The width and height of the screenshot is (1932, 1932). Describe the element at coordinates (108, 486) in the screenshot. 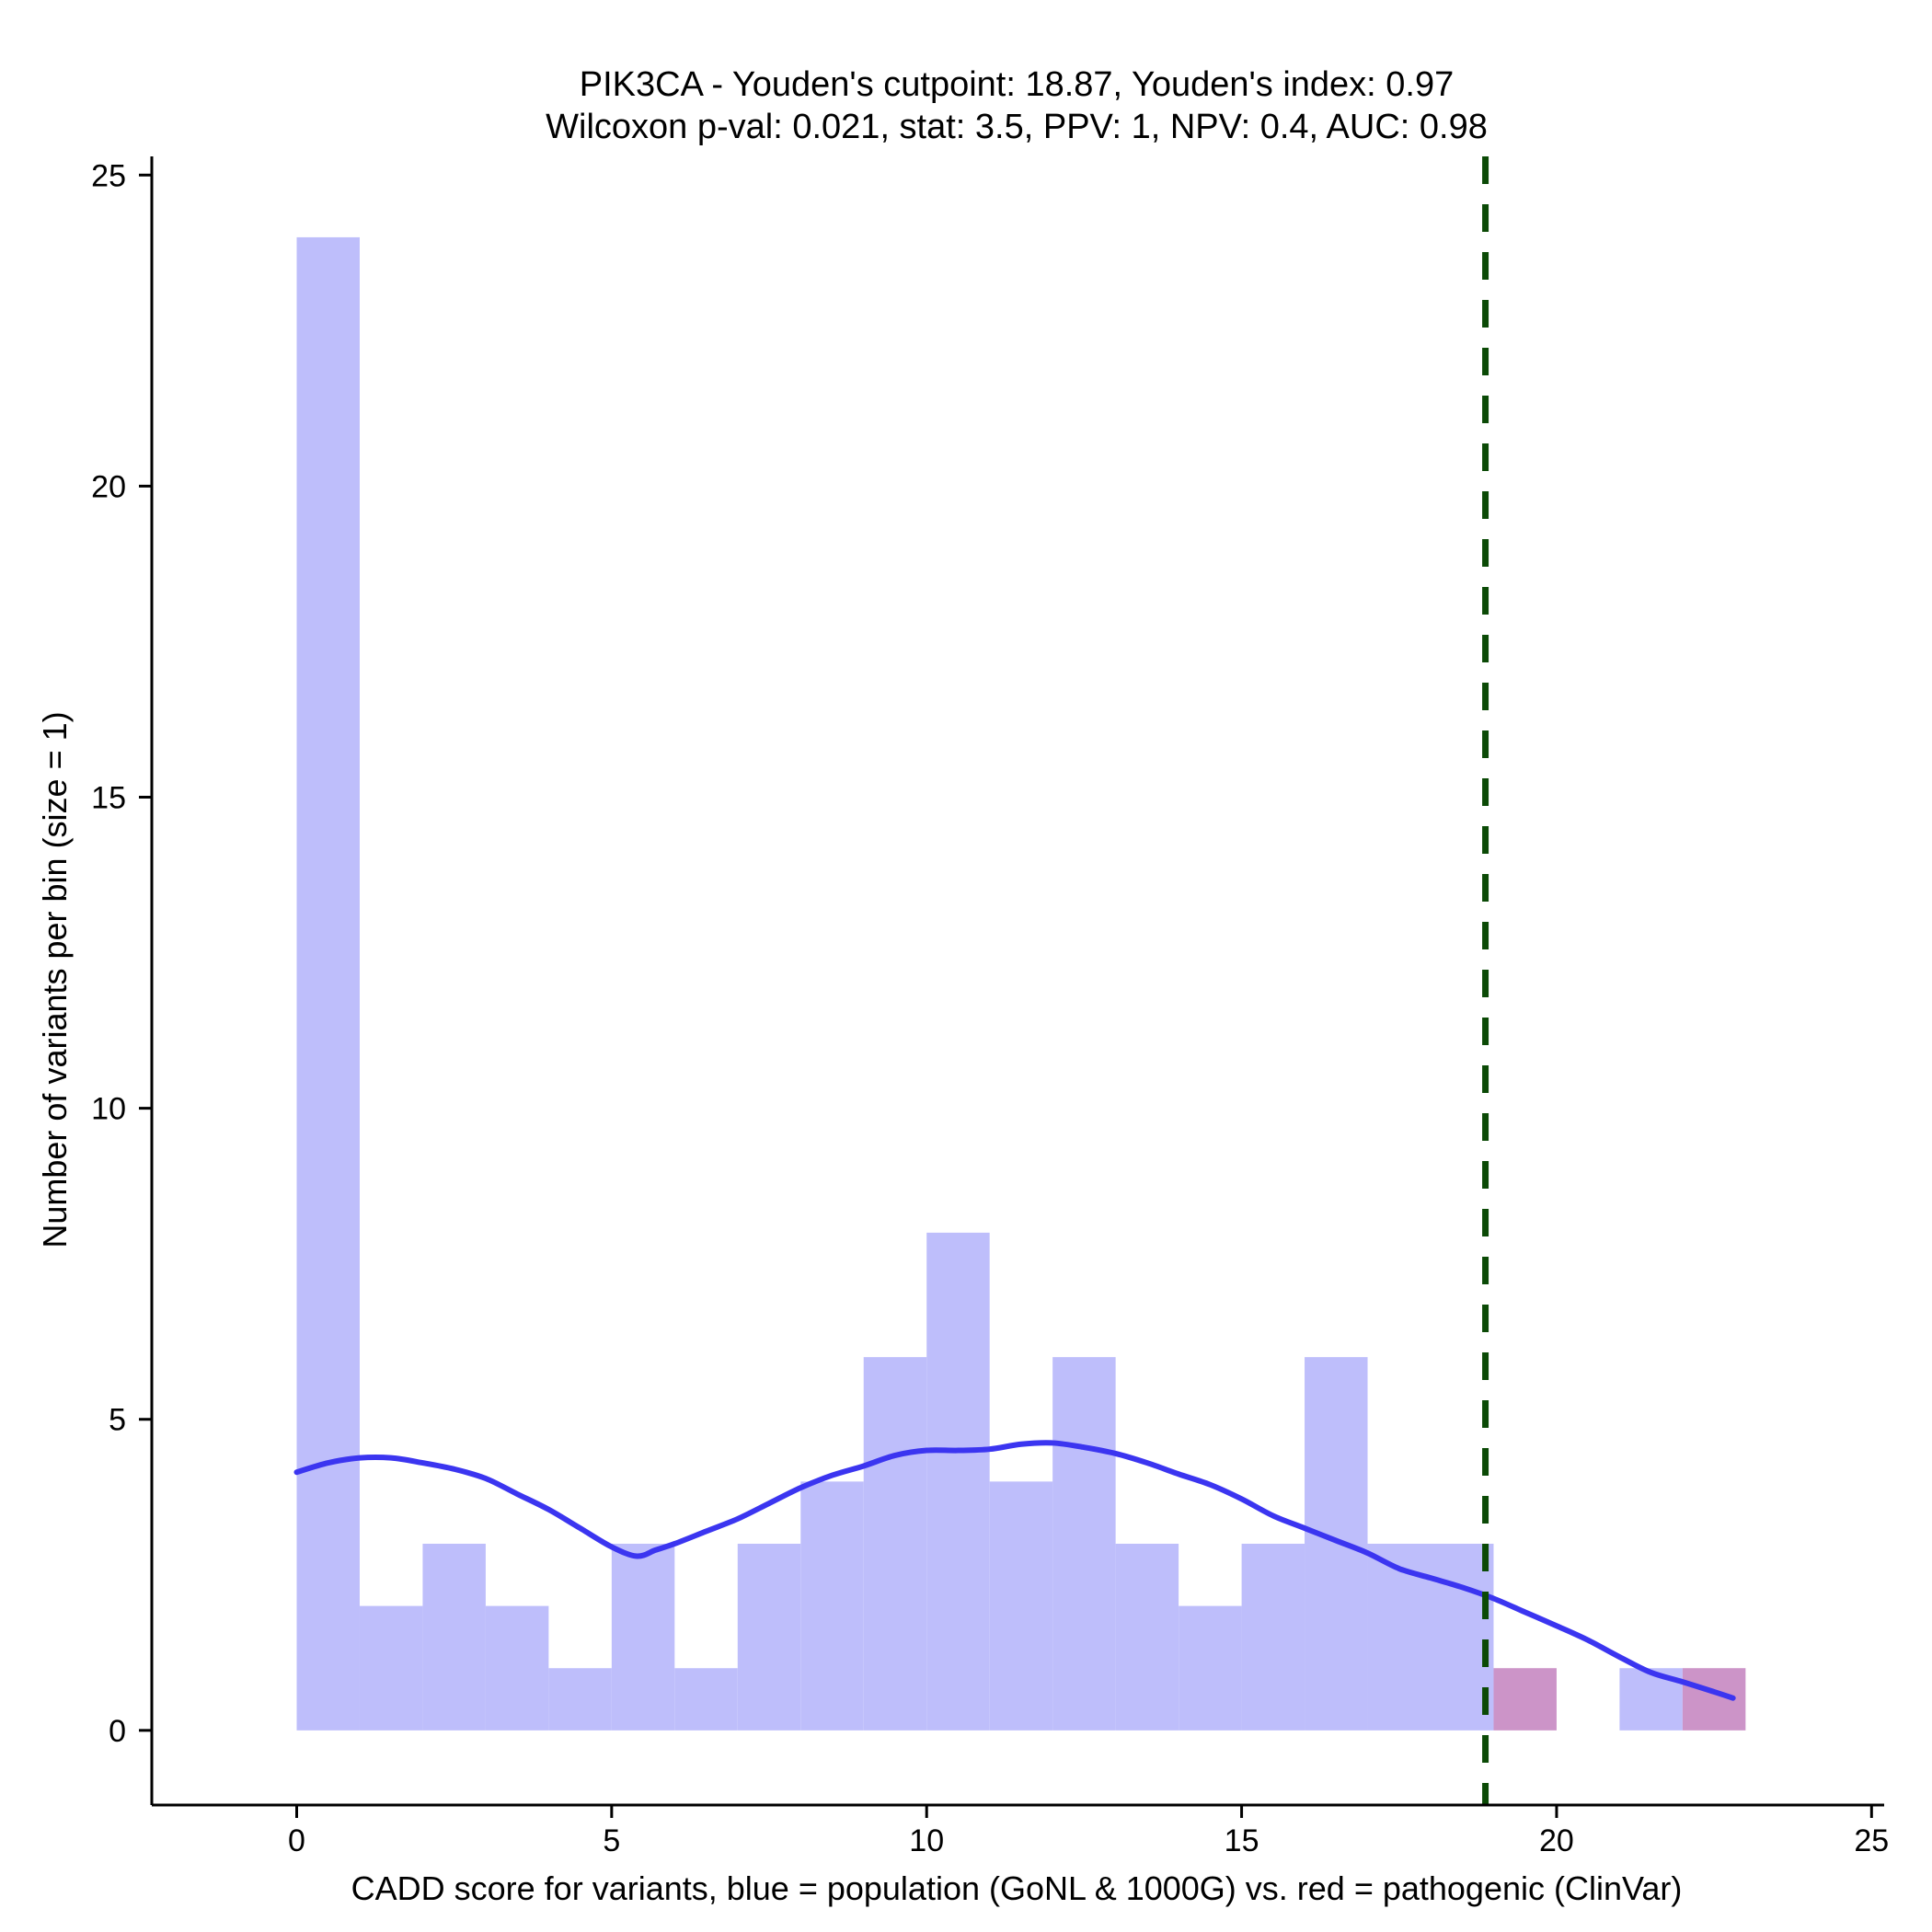

I see `y-tick-label-20: 20` at that location.